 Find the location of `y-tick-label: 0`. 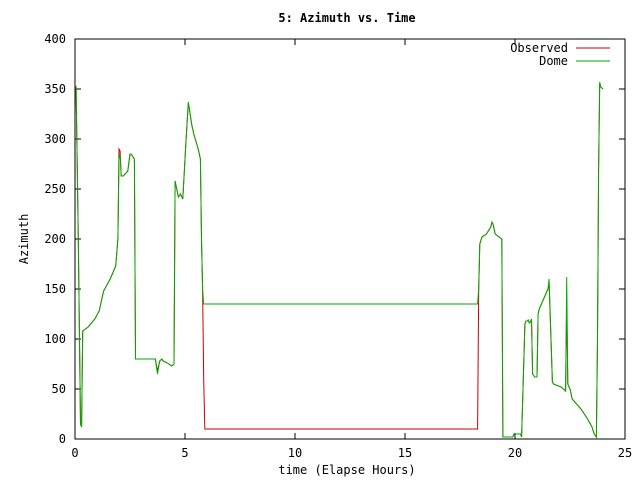

y-tick-label: 0 is located at coordinates (62, 439).